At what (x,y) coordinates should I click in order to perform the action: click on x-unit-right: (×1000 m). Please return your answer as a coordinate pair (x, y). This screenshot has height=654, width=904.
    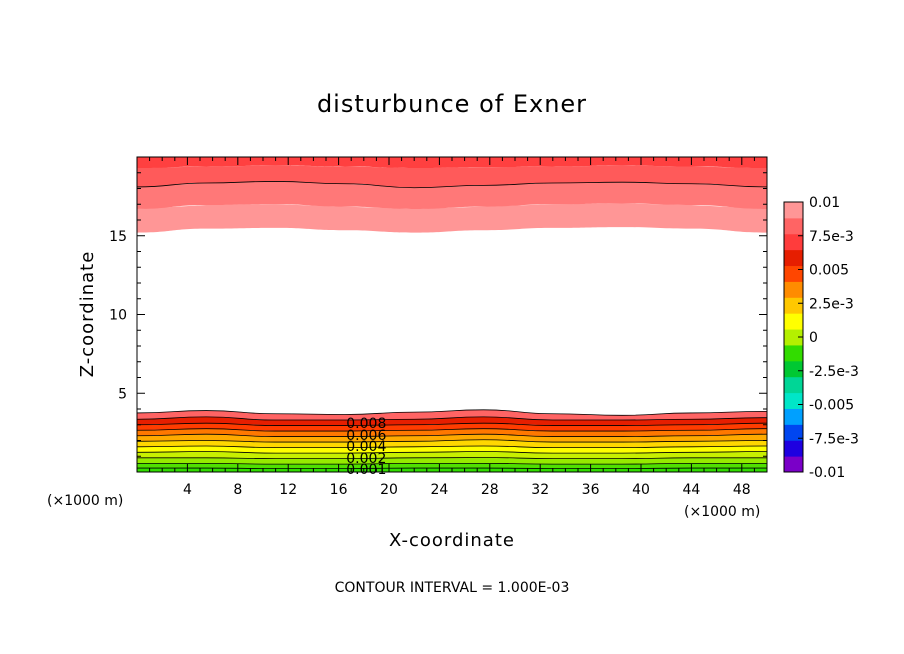
    Looking at the image, I should click on (722, 512).